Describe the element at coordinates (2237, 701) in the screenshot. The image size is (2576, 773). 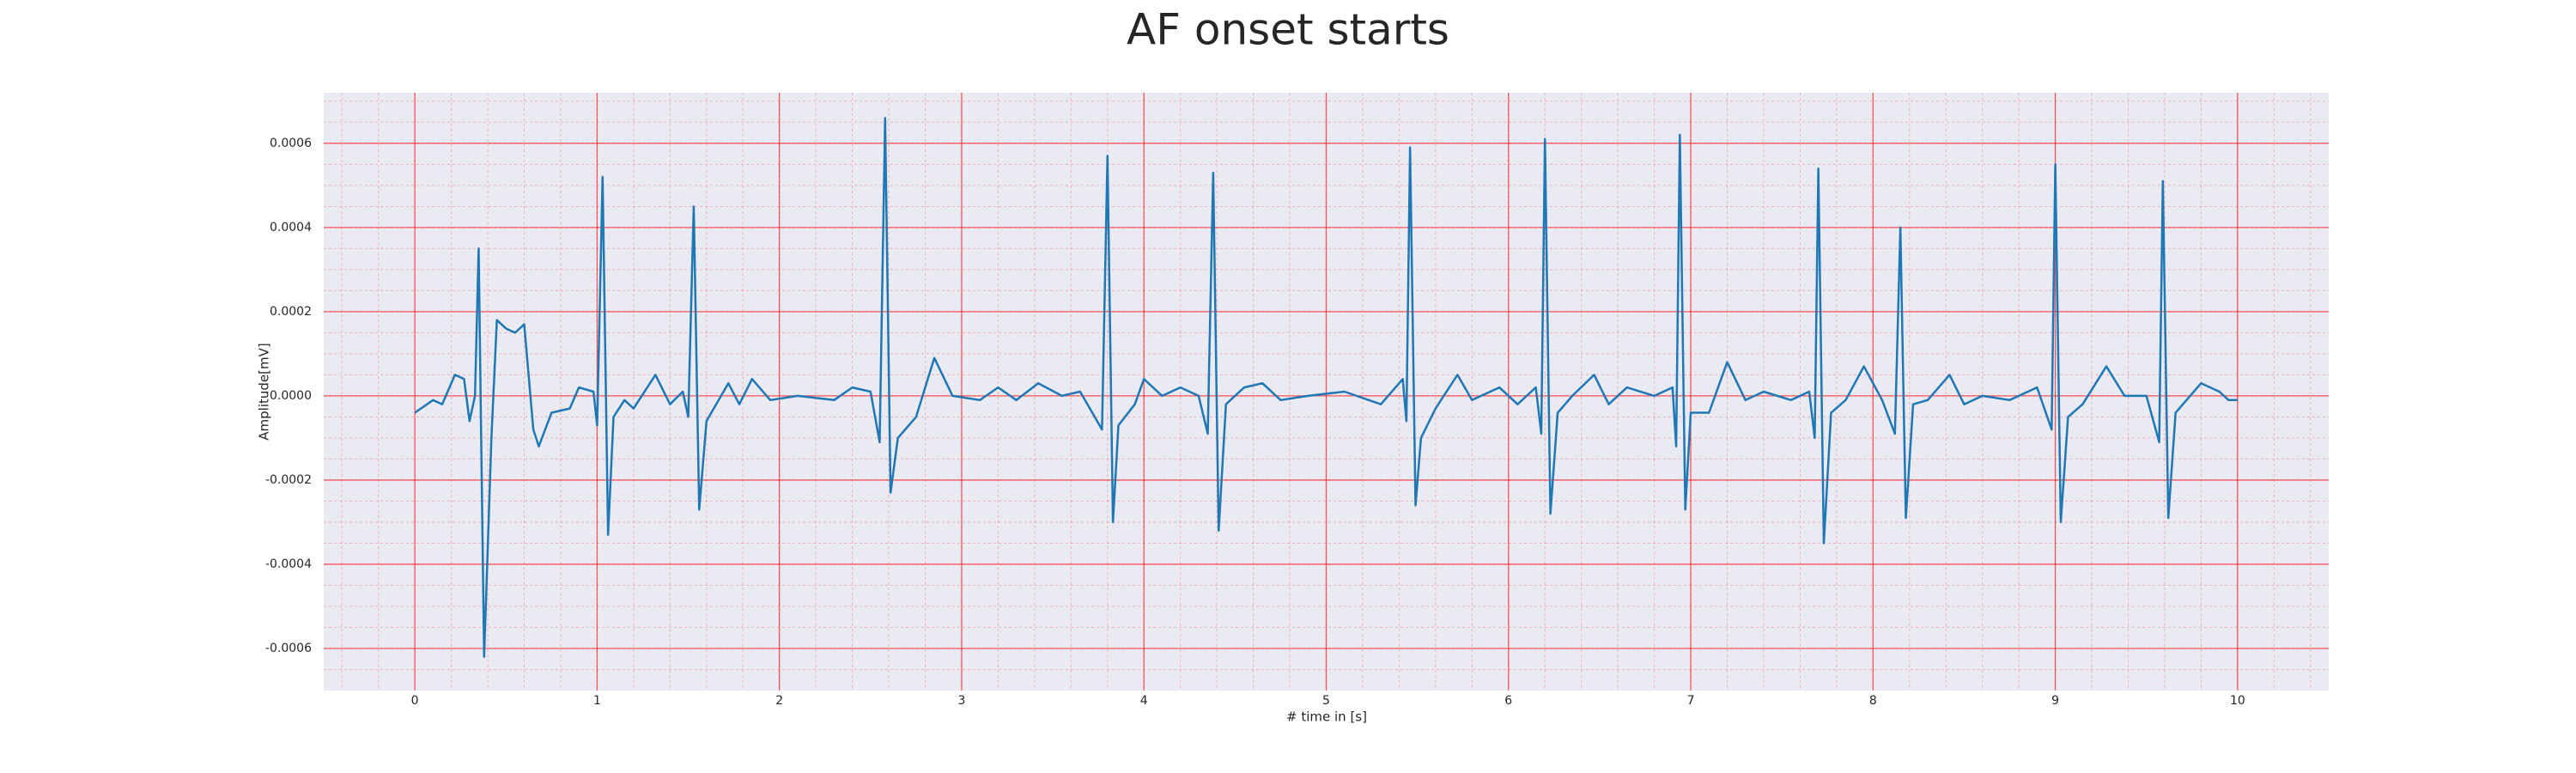
I see `x-tick-label: 10` at that location.